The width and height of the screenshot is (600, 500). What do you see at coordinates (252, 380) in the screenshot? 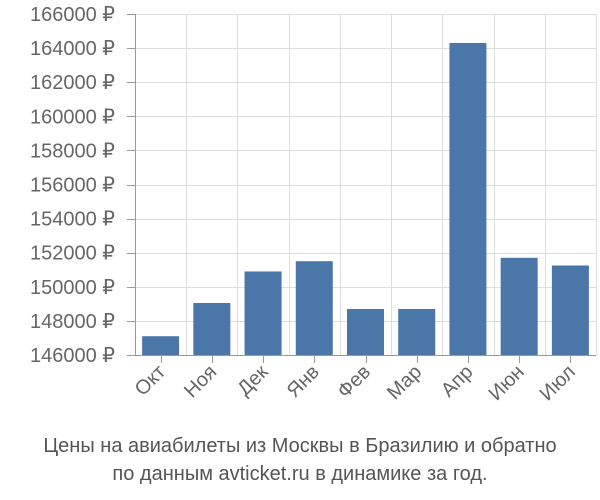
I see `x-tick-label: Дек` at bounding box center [252, 380].